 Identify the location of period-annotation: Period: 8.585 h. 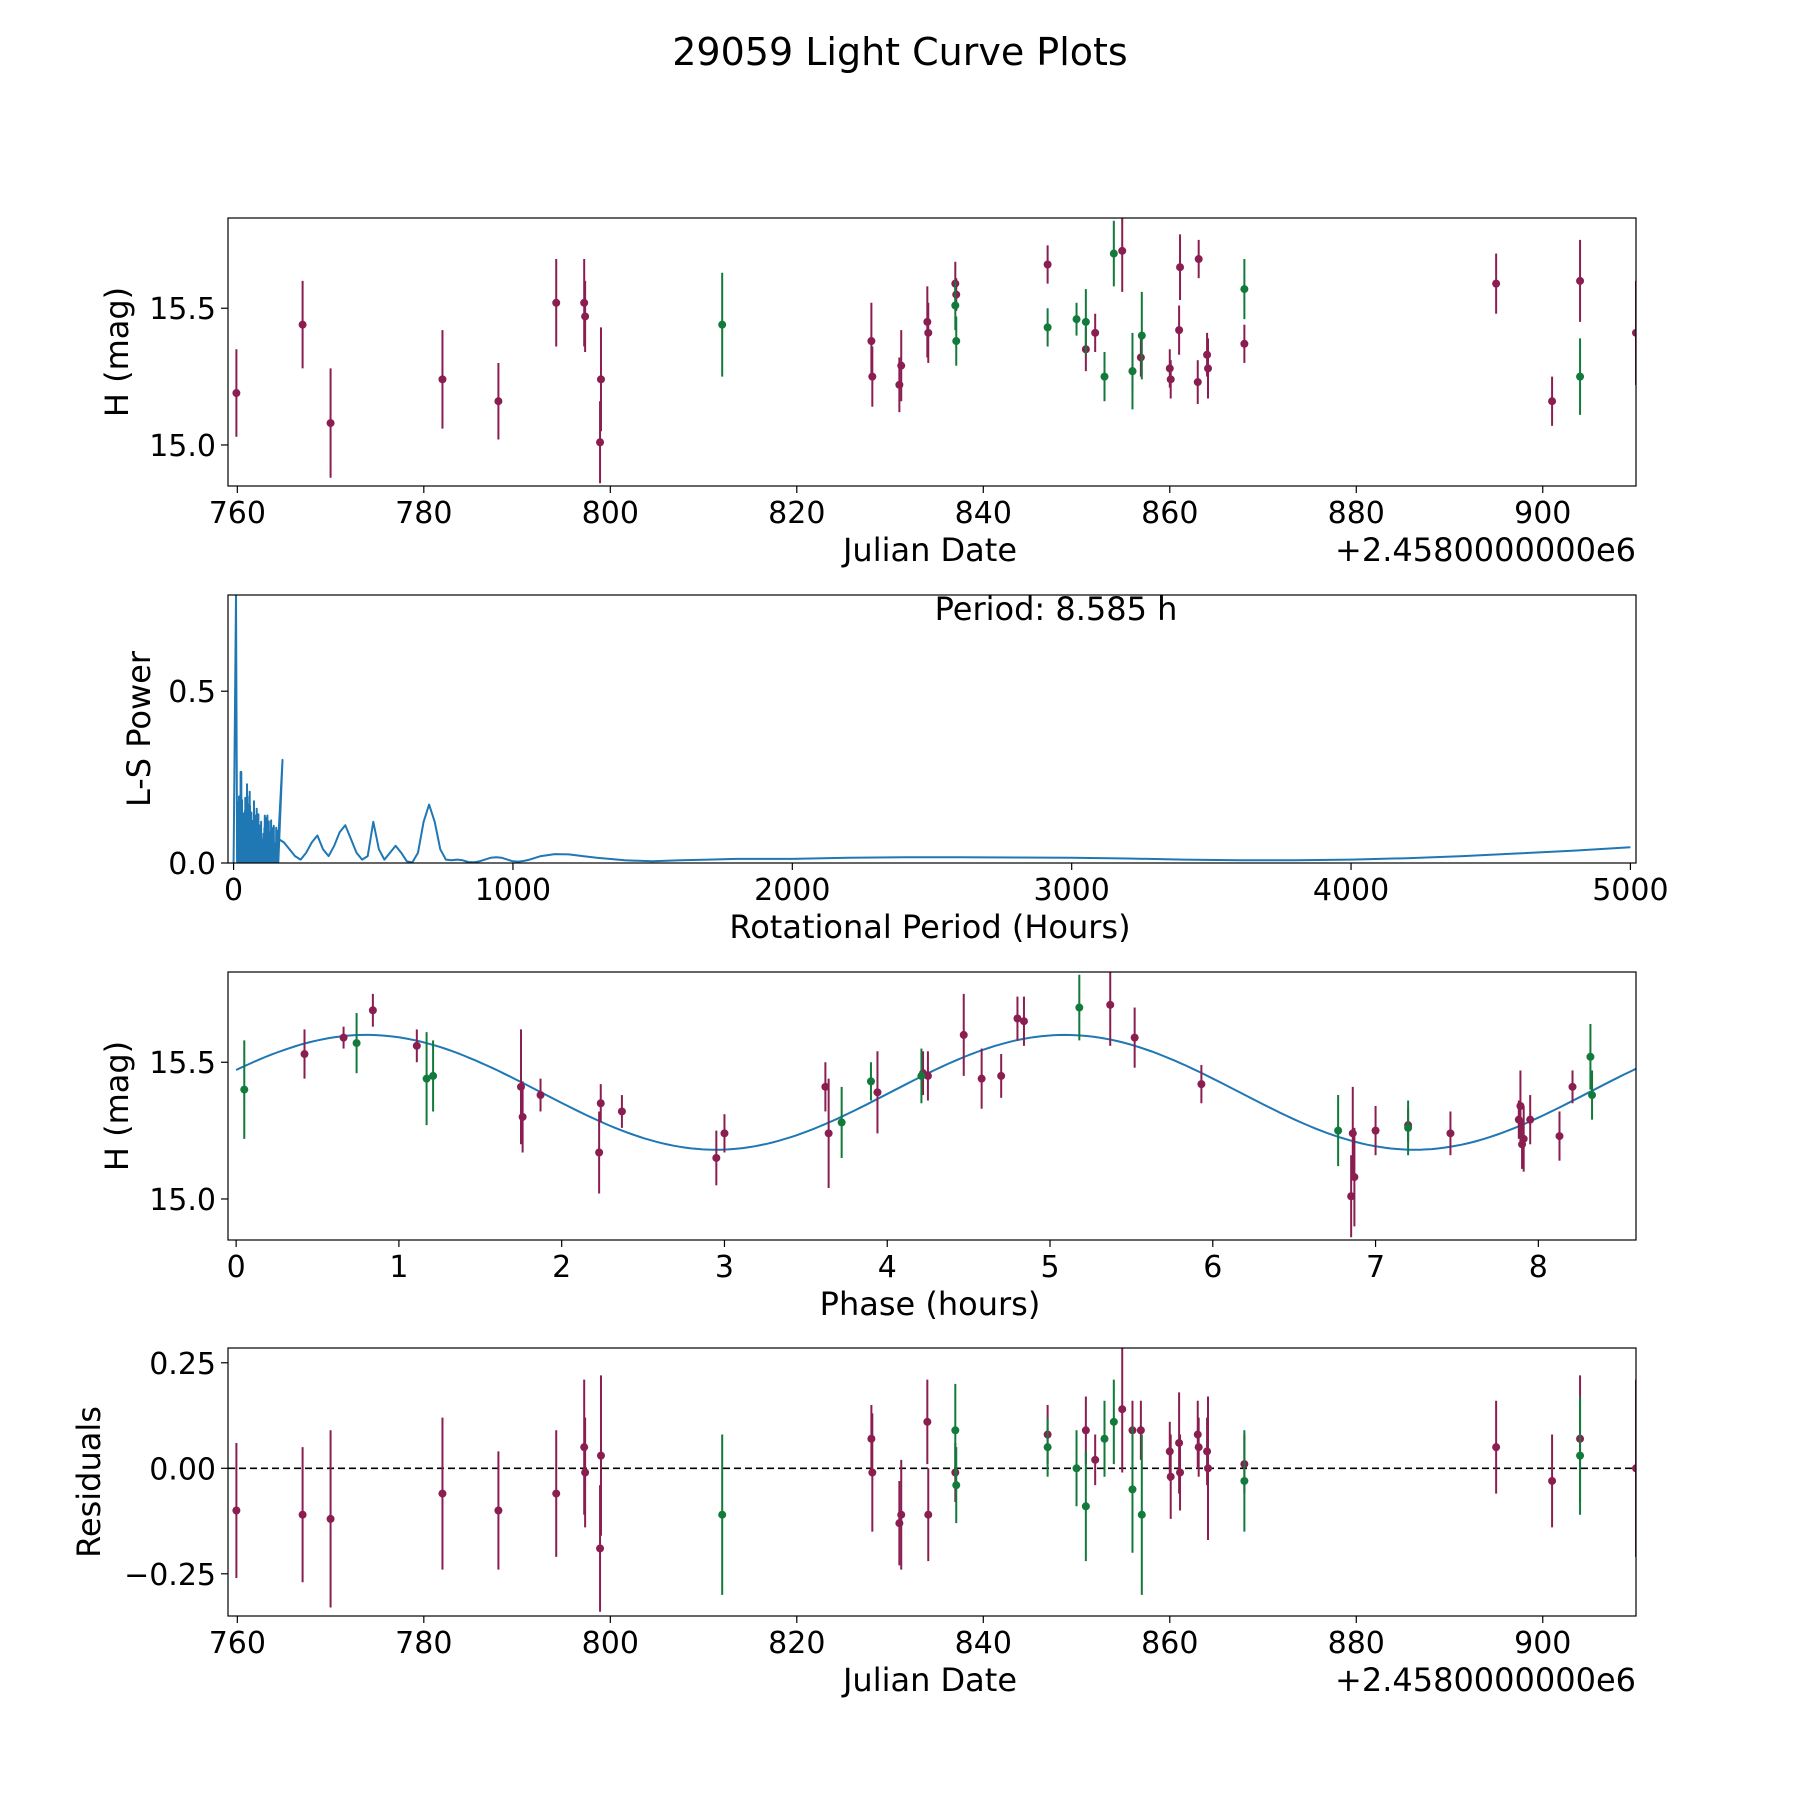
(1056, 609).